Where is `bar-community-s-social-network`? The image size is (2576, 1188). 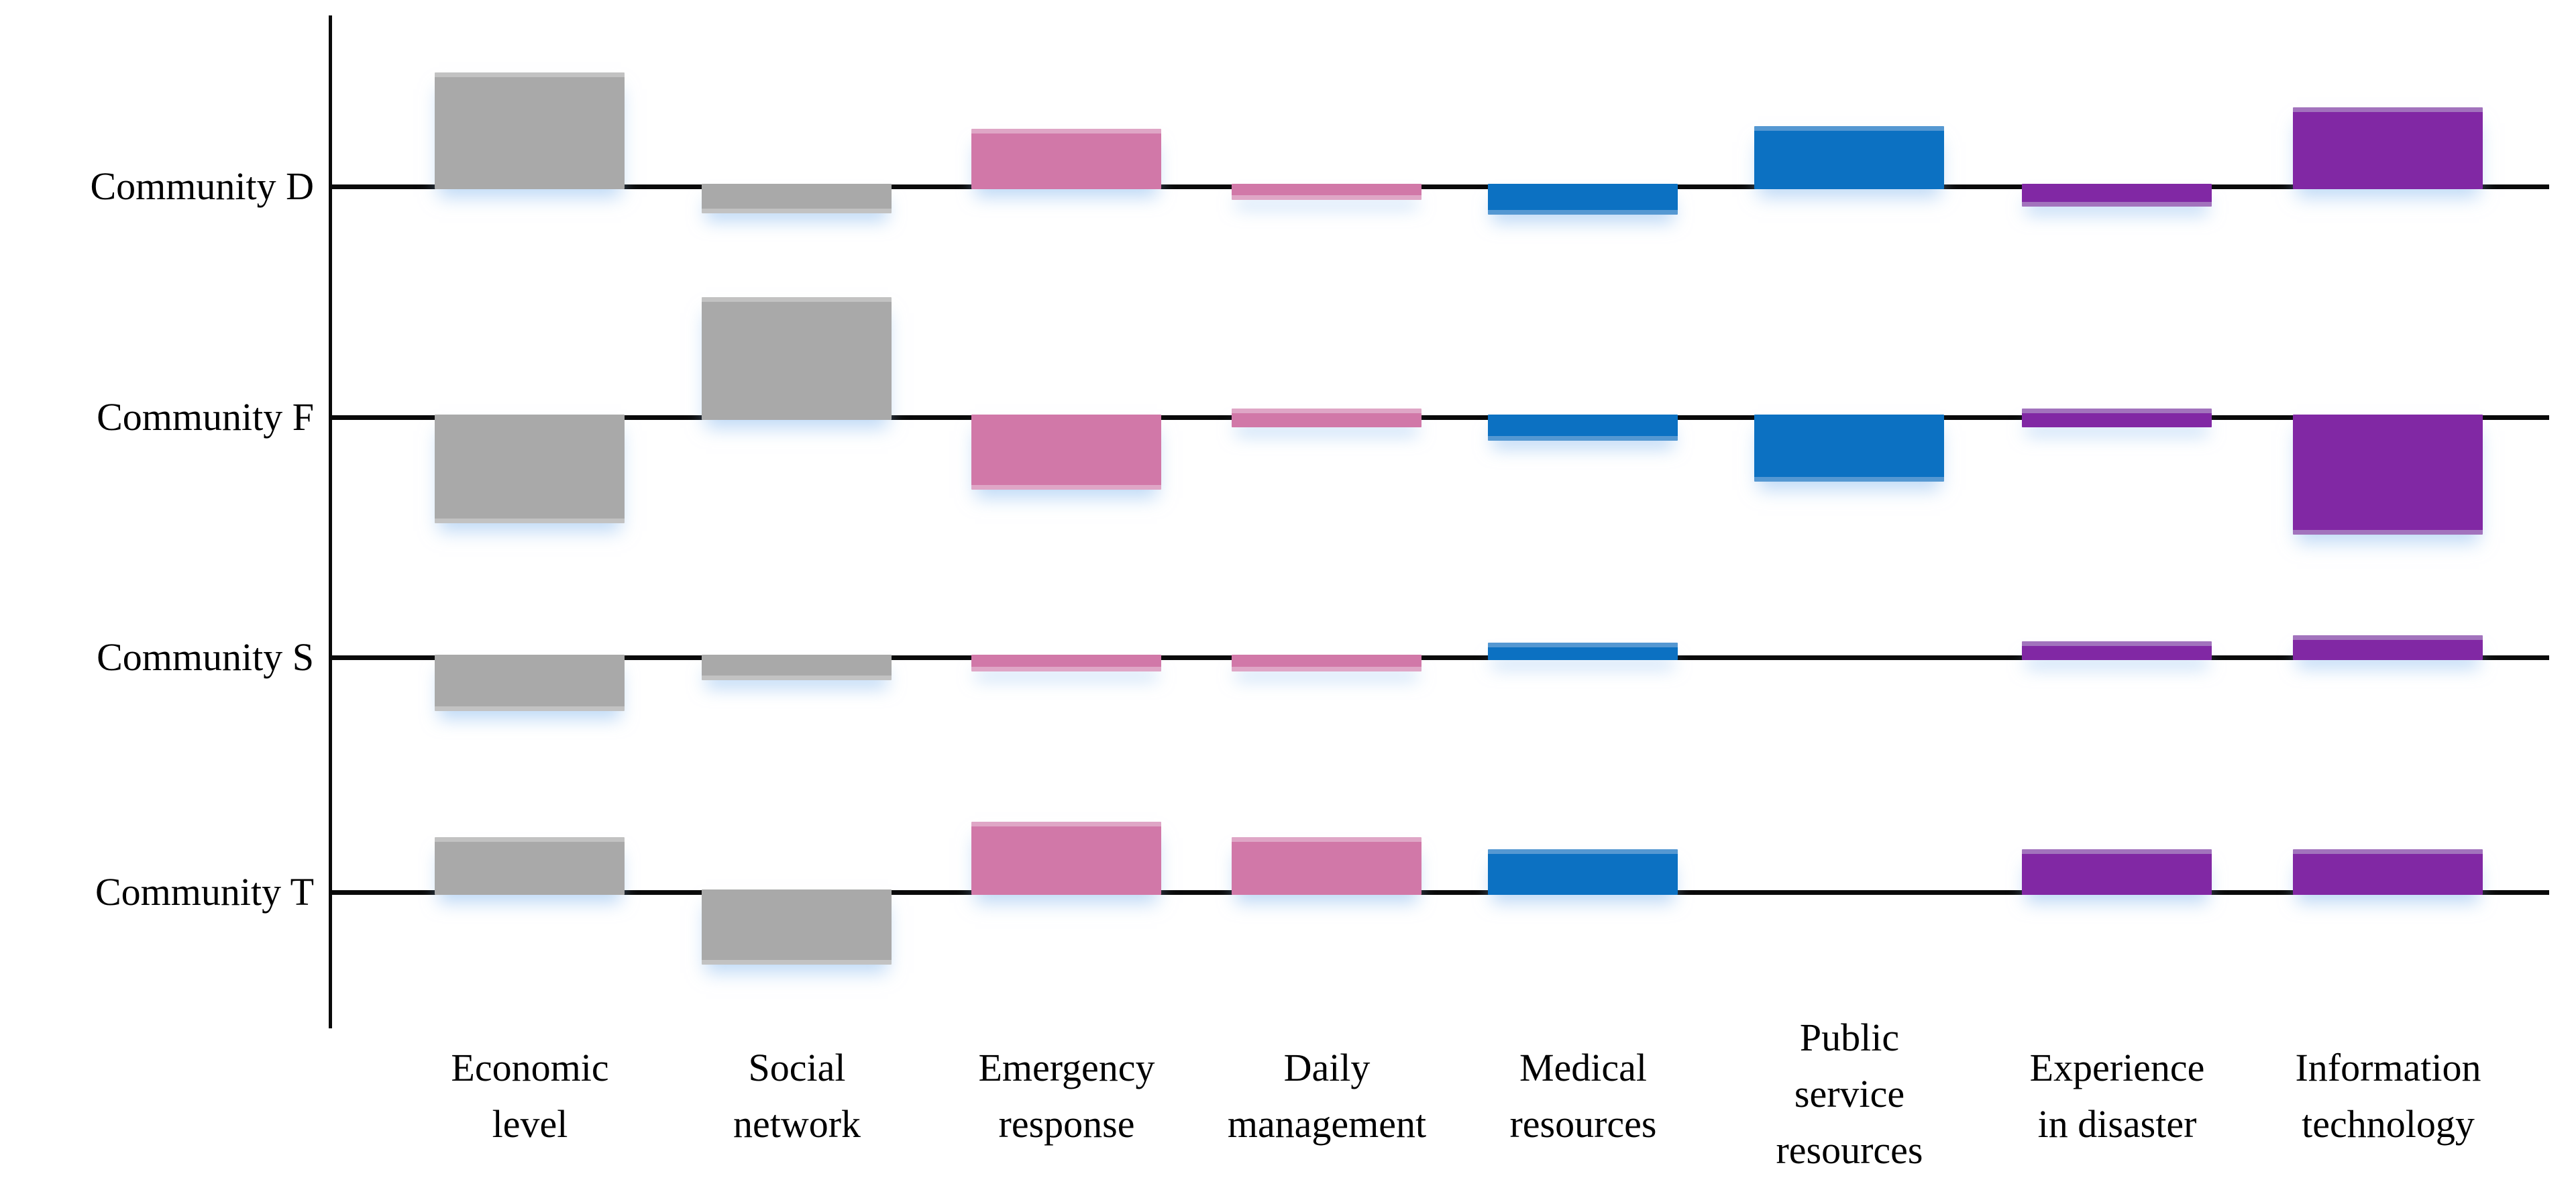 bar-community-s-social-network is located at coordinates (797, 667).